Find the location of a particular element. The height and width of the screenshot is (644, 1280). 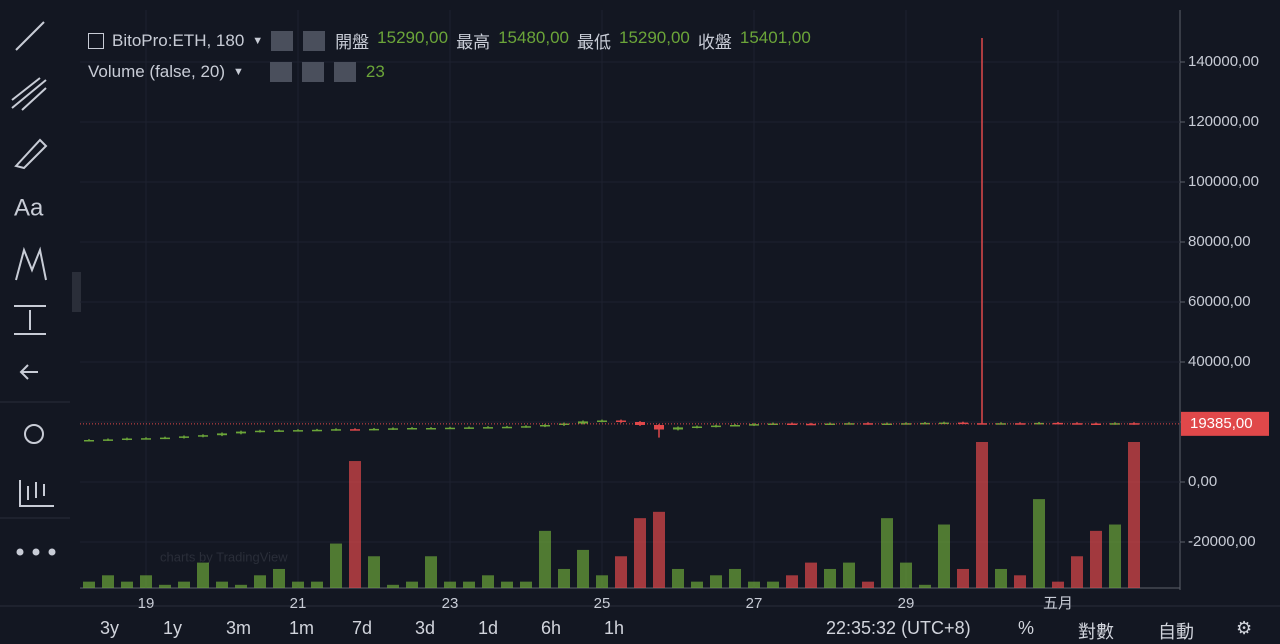

more-tools is located at coordinates (36, 552).